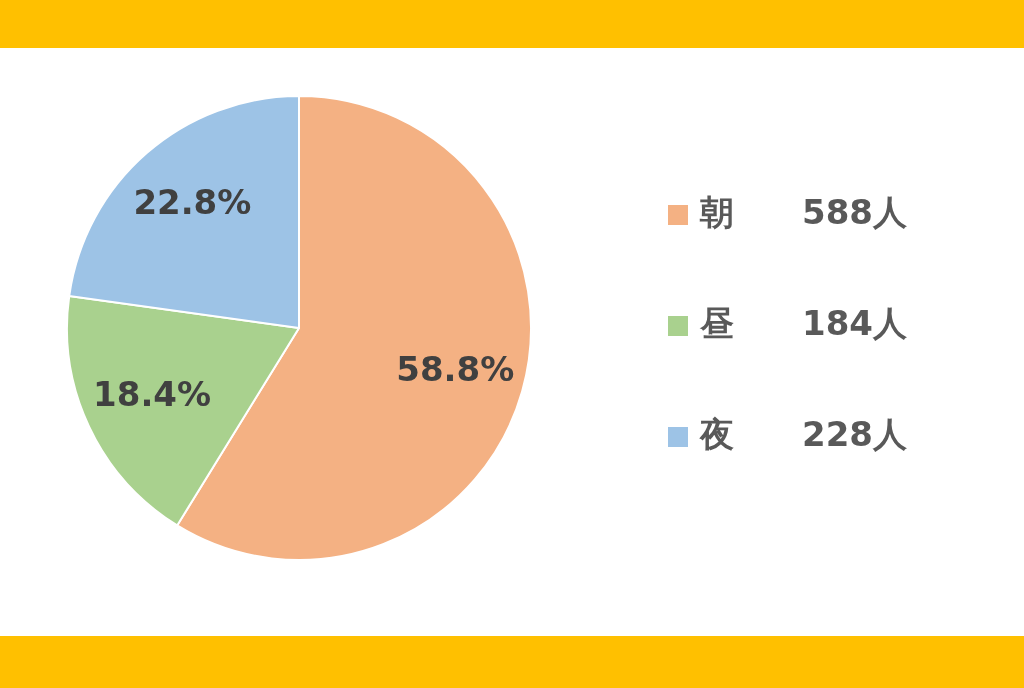 This screenshot has height=688, width=1024. What do you see at coordinates (803, 322) in the screenshot?
I see `legend-label: 昼 184人` at bounding box center [803, 322].